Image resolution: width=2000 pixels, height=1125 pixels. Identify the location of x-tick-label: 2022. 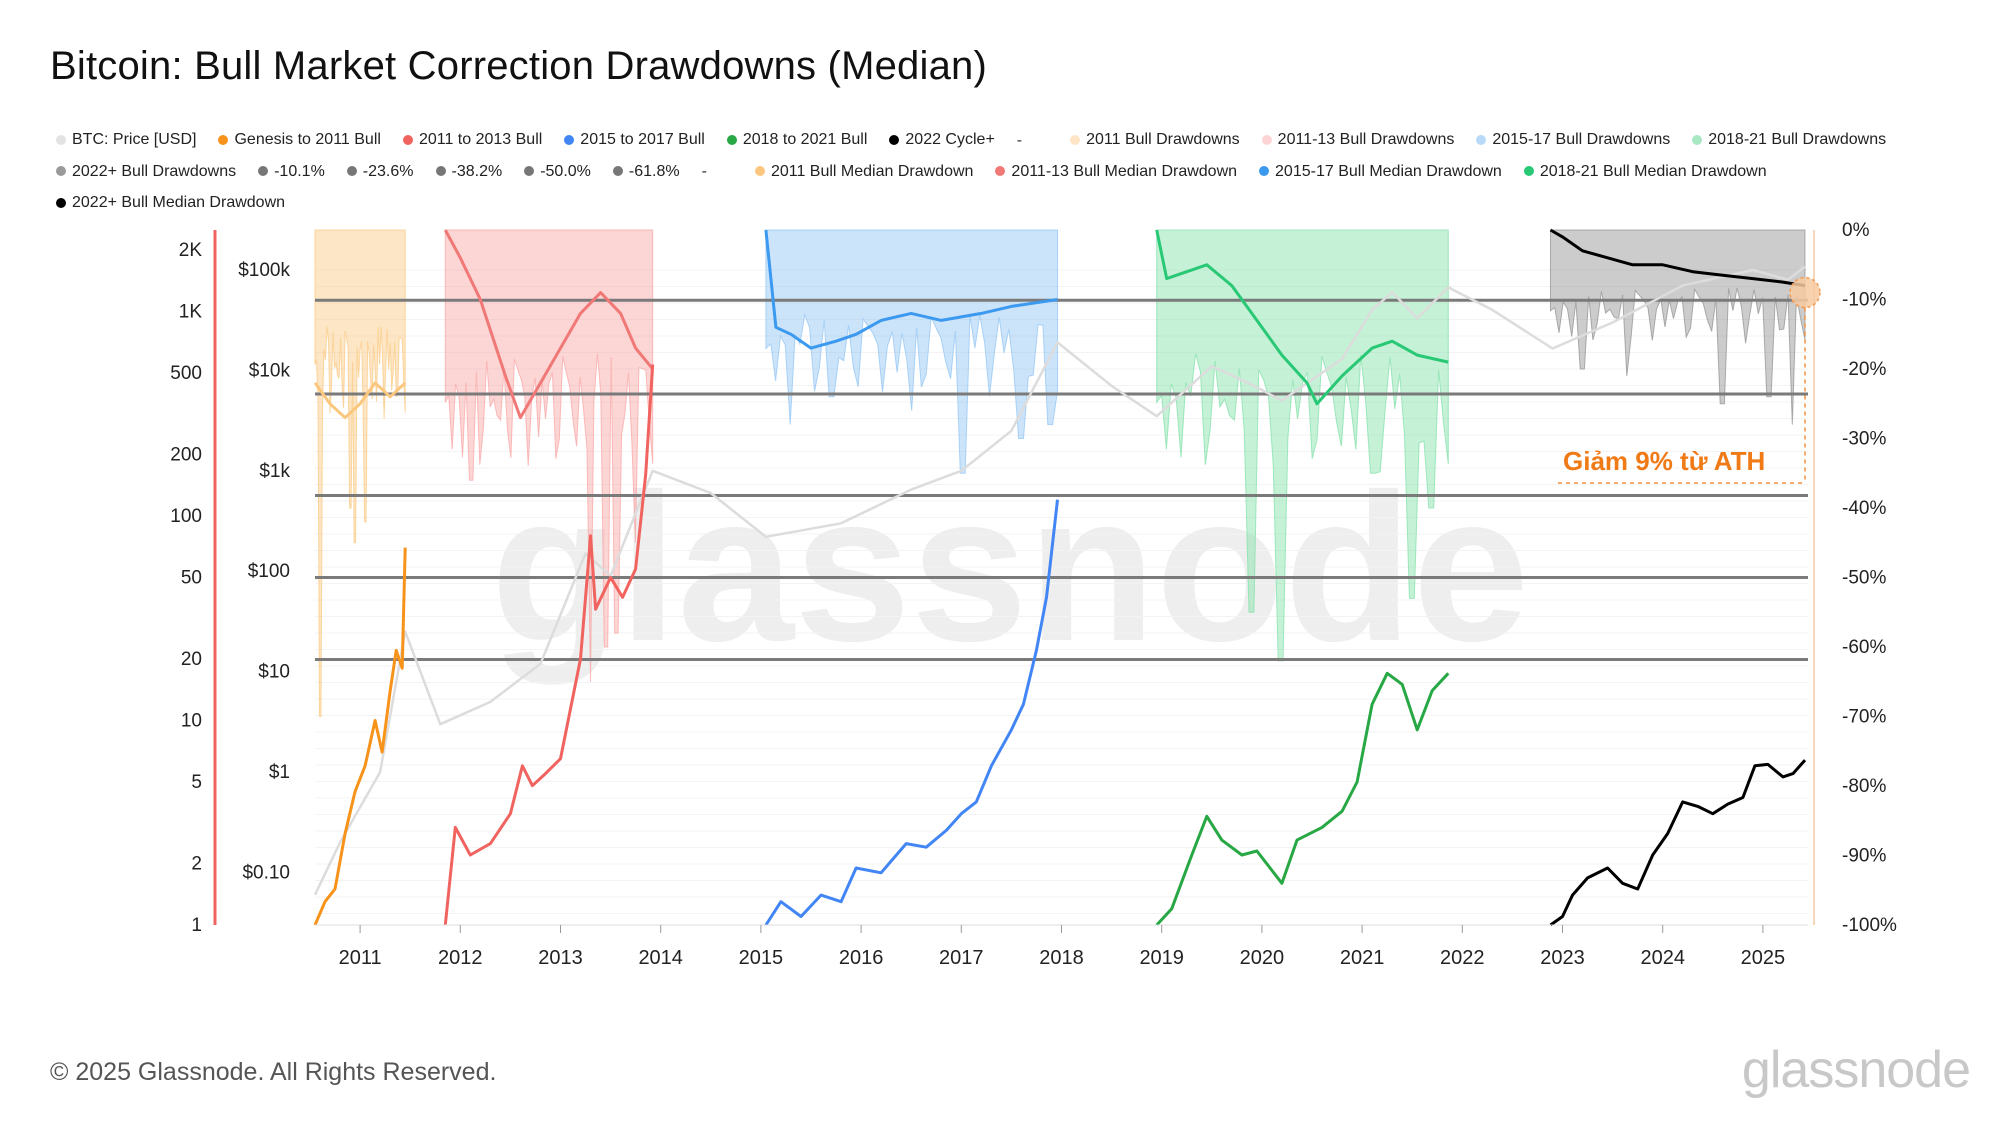
(1462, 958).